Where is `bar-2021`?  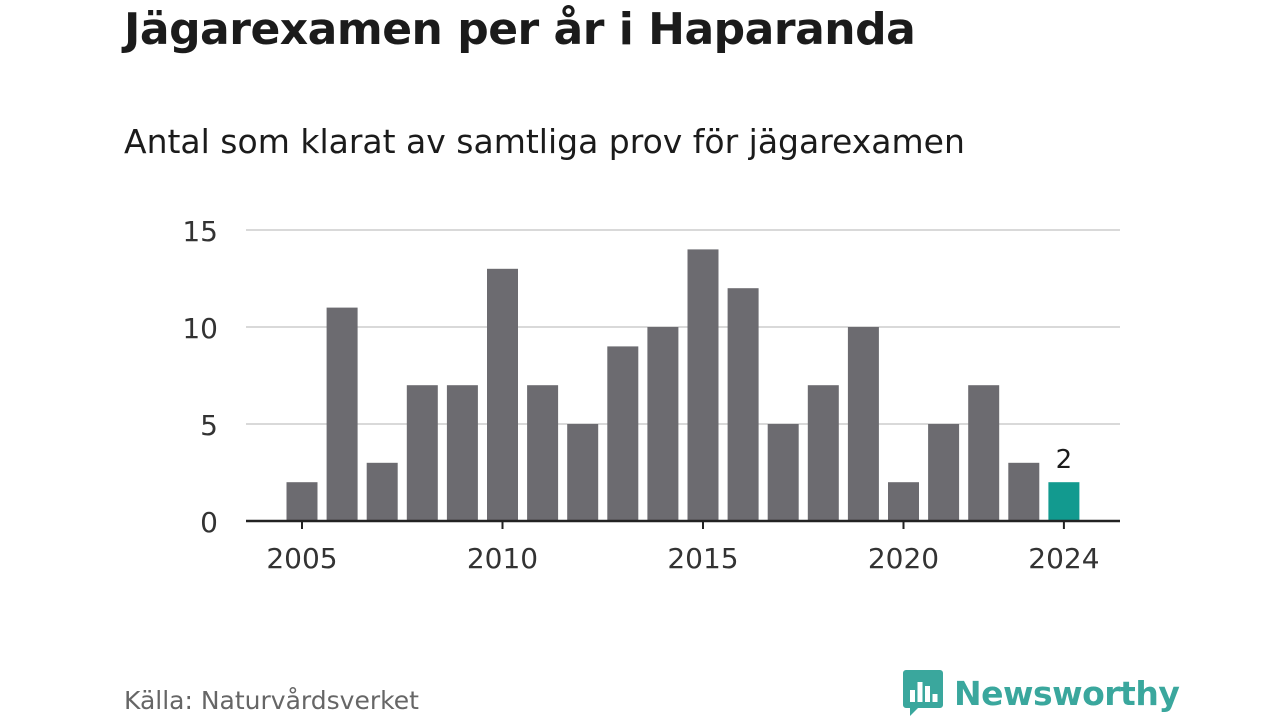 bar-2021 is located at coordinates (944, 472).